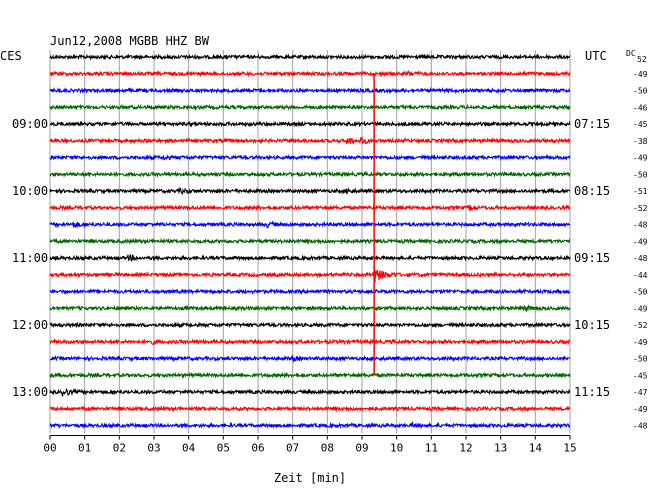 This screenshot has height=494, width=650. Describe the element at coordinates (30, 124) in the screenshot. I see `left-hour-label: 09:00` at that location.